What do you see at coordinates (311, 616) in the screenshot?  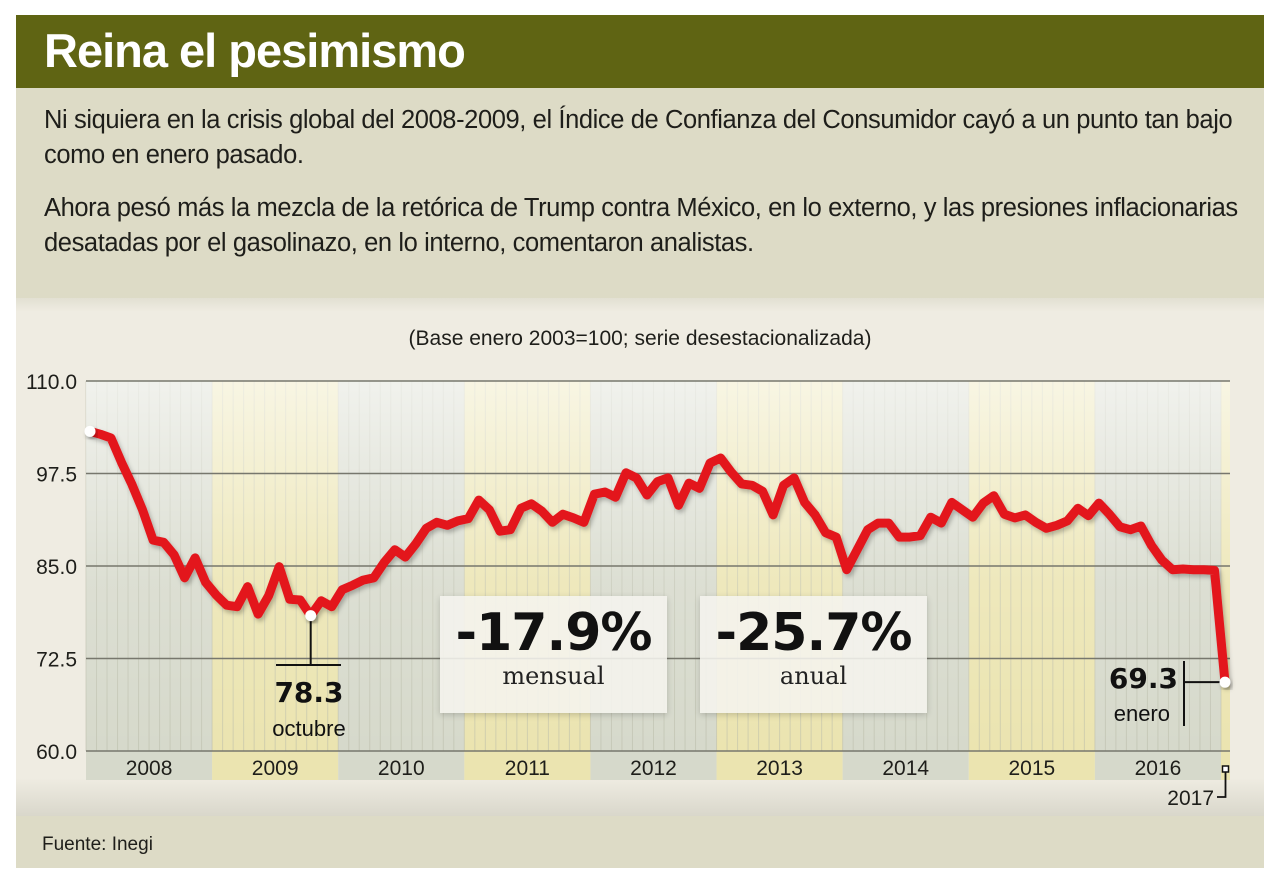 I see `low-point-marker-octubre` at bounding box center [311, 616].